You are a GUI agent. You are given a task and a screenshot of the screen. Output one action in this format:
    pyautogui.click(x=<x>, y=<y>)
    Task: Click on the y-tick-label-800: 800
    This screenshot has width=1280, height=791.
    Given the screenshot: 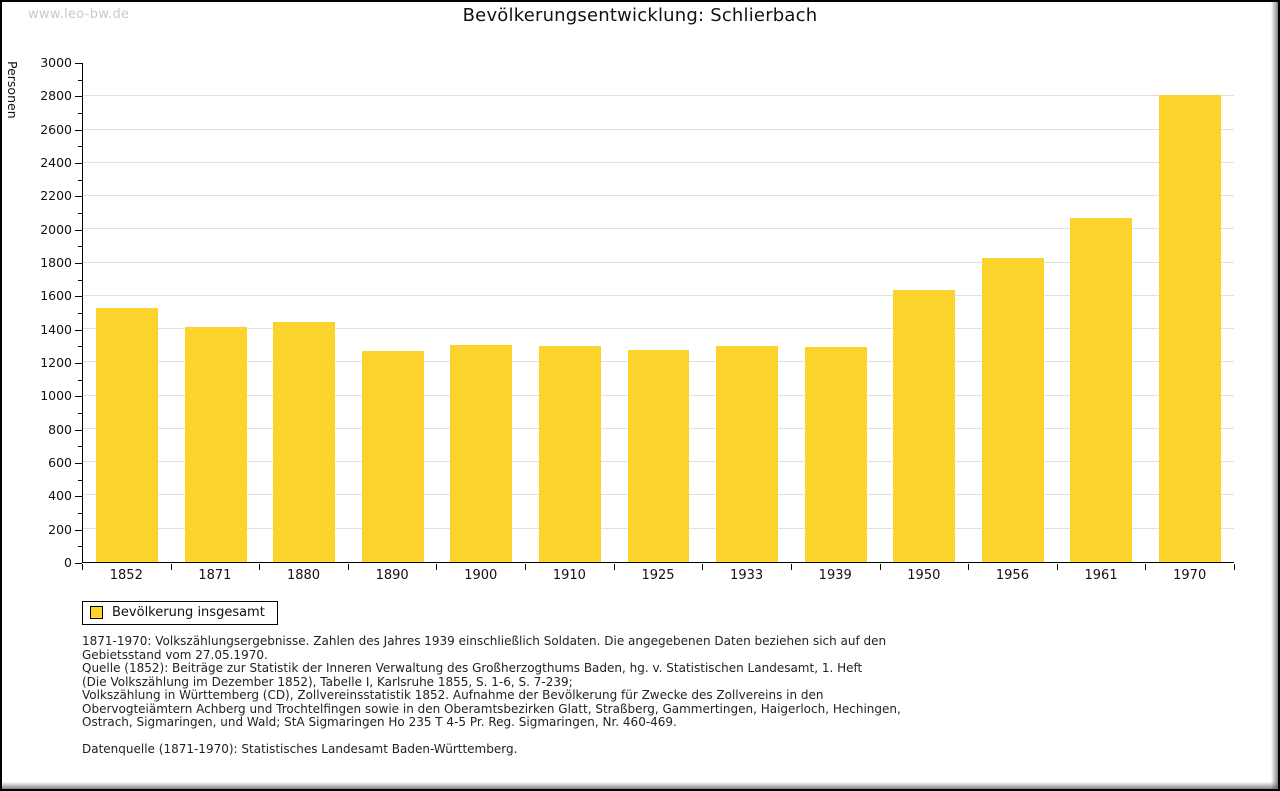 What is the action you would take?
    pyautogui.click(x=60, y=429)
    